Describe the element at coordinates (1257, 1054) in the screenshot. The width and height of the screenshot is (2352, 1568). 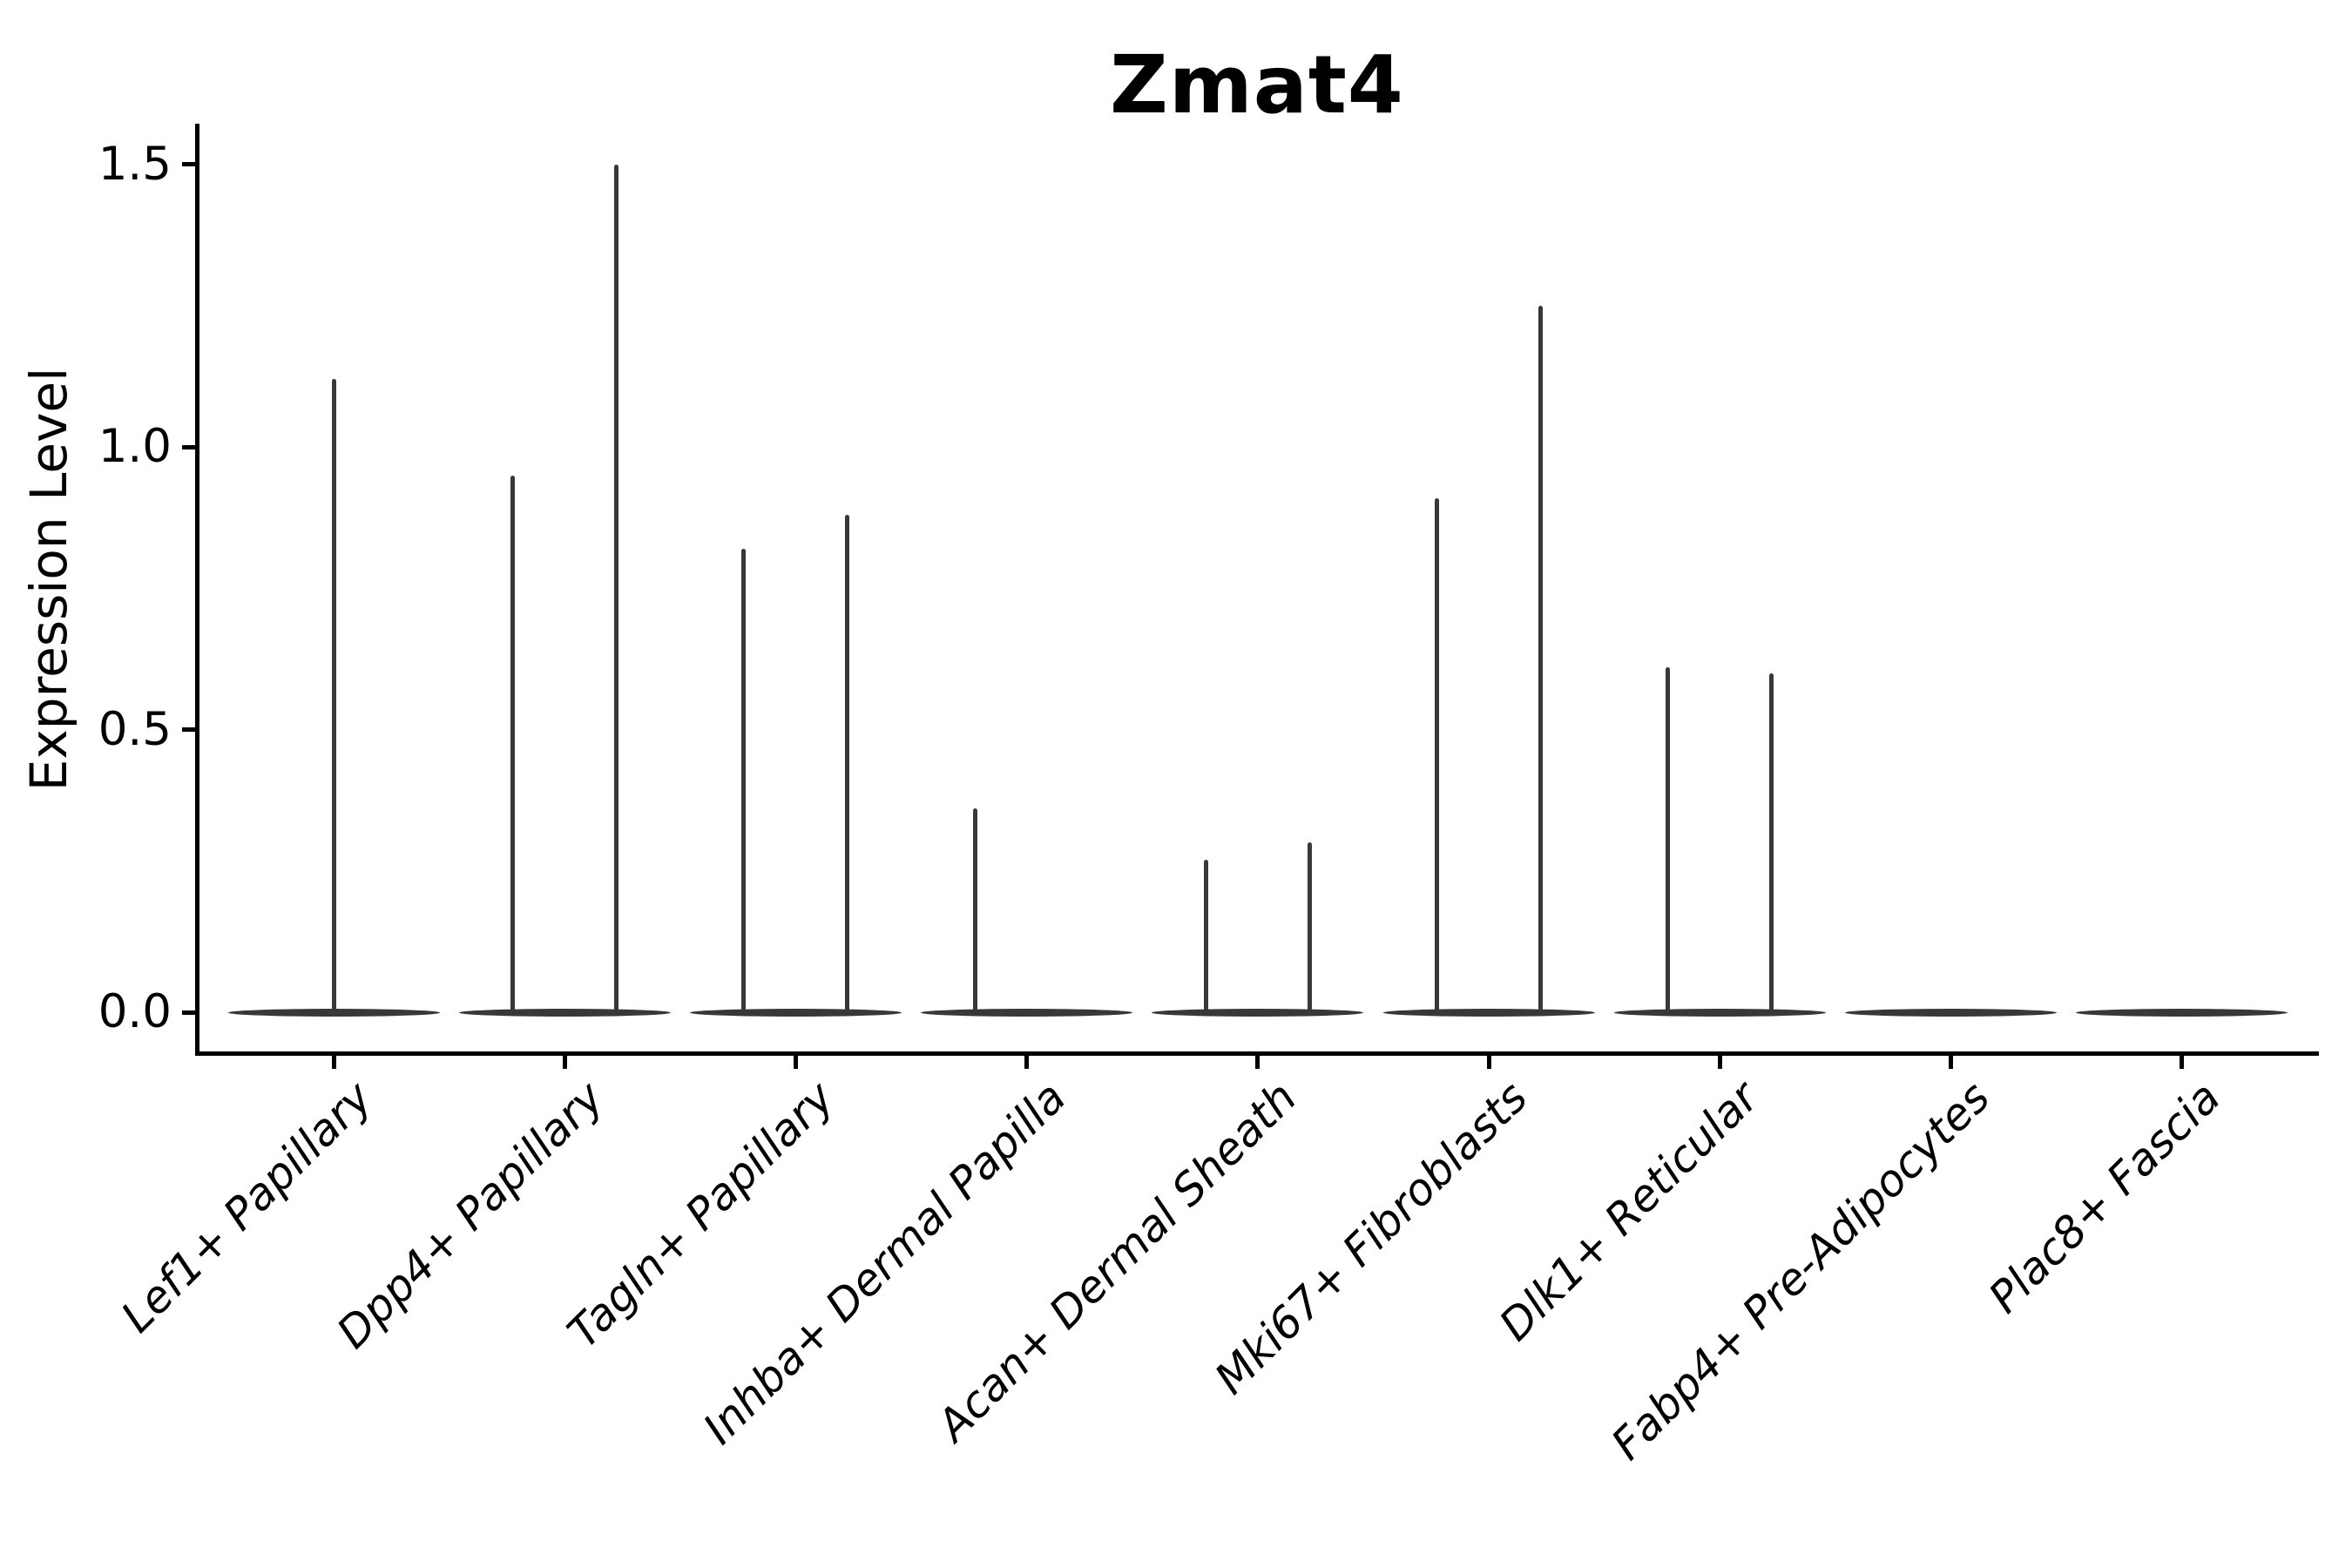
I see `x-axis-spine` at that location.